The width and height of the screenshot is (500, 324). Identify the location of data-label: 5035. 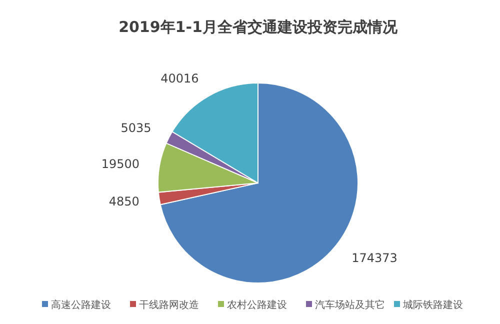
(136, 128).